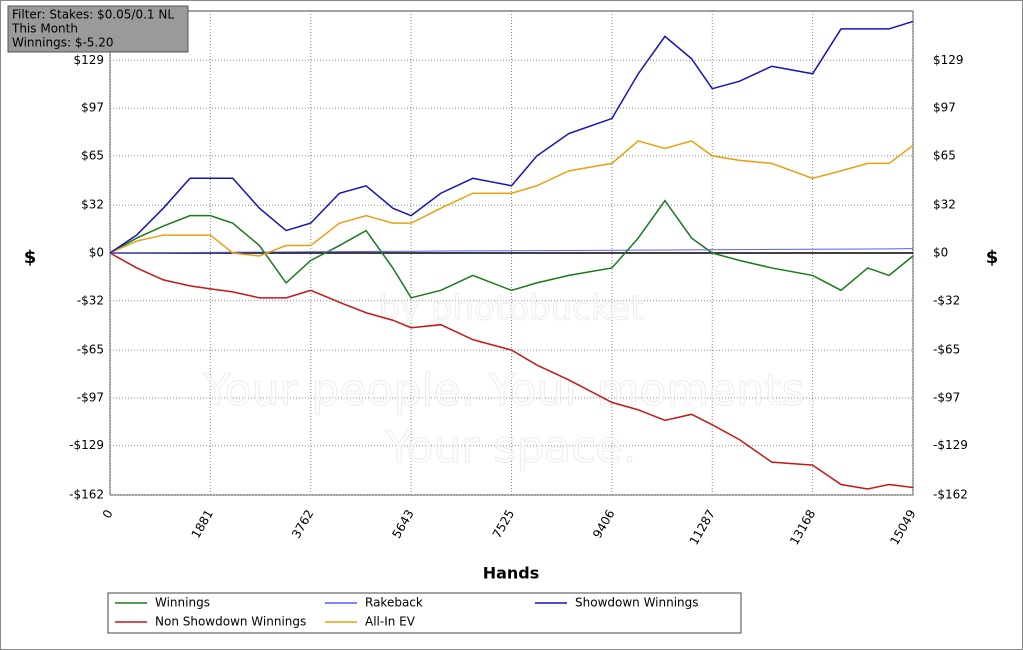  Describe the element at coordinates (88, 60) in the screenshot. I see `y-tick-label: $129` at that location.